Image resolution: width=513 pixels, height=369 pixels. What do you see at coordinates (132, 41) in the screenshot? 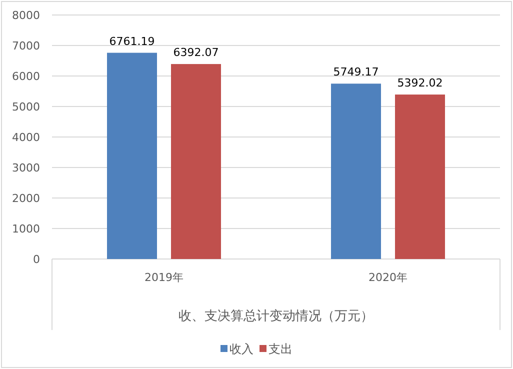
I see `data-label: 6761.19` at bounding box center [132, 41].